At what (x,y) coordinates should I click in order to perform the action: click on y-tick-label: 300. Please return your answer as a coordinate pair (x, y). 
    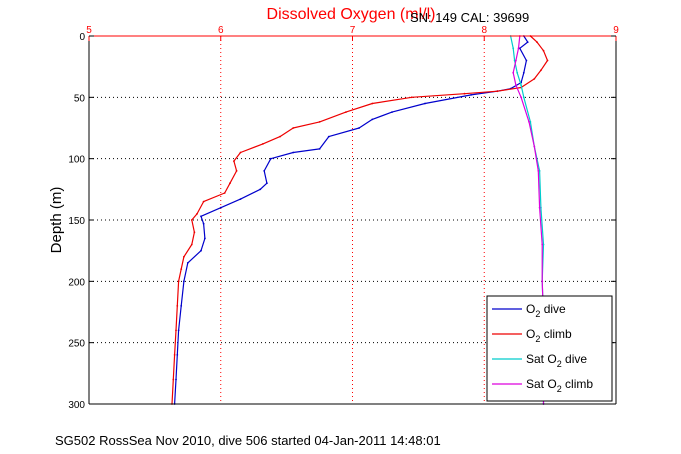
    Looking at the image, I should click on (76, 405).